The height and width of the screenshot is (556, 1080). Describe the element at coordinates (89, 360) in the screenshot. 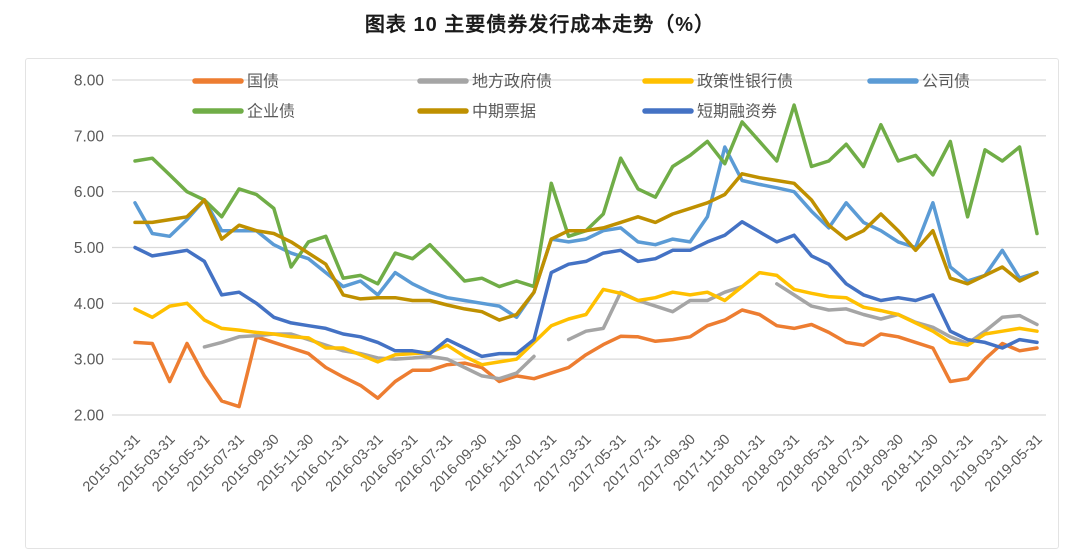

I see `y-axis-tick-label: 3.00` at that location.